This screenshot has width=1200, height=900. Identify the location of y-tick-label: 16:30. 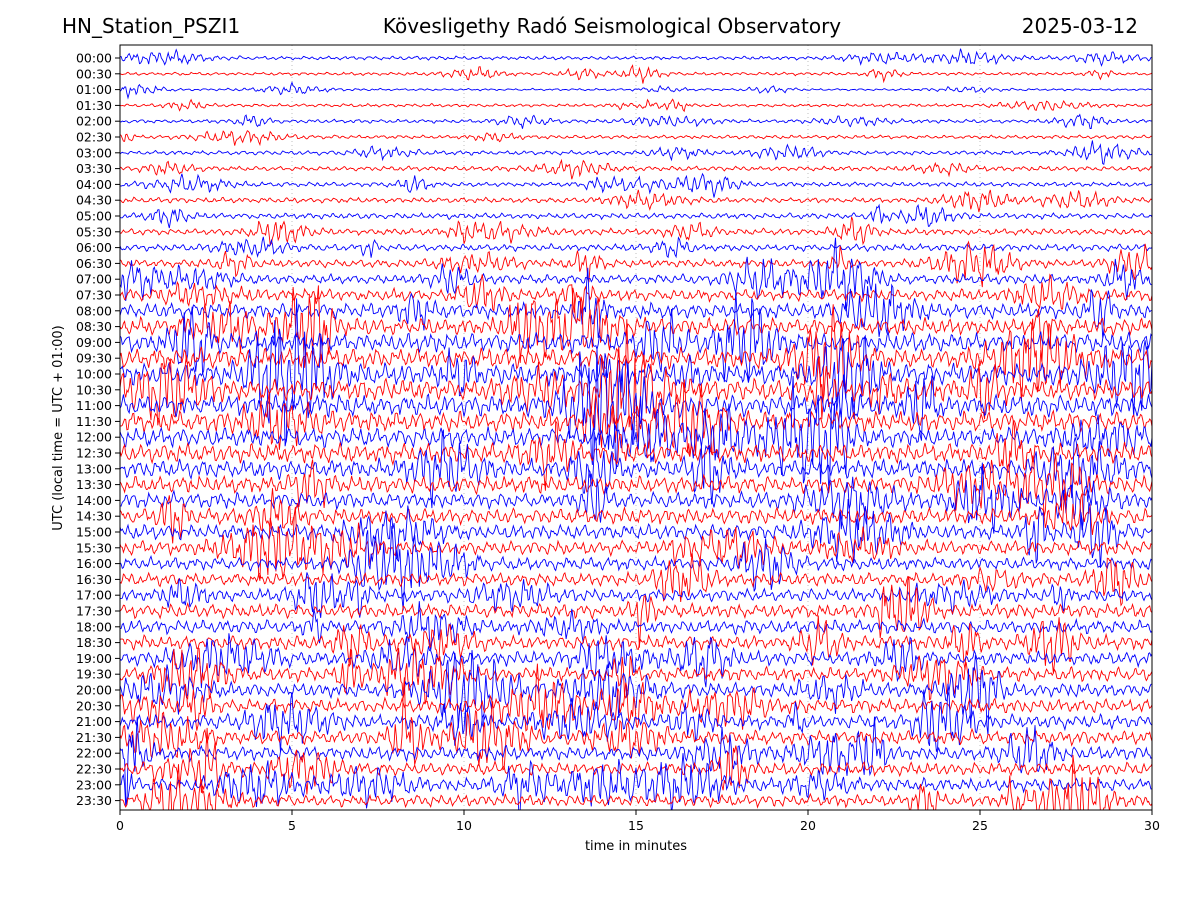
(94, 579).